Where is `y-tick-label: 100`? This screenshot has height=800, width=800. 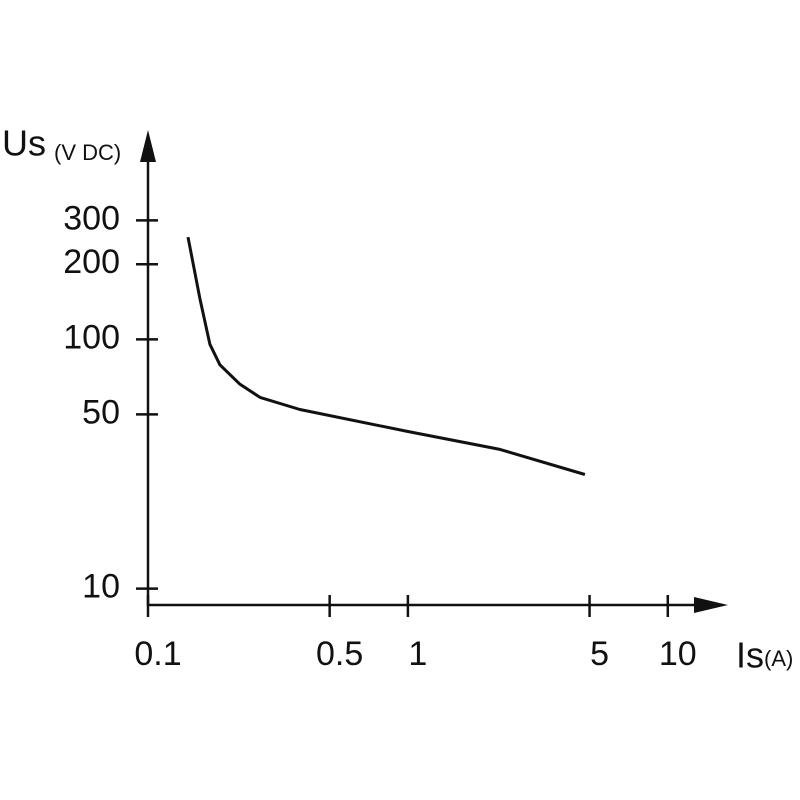 y-tick-label: 100 is located at coordinates (91, 337).